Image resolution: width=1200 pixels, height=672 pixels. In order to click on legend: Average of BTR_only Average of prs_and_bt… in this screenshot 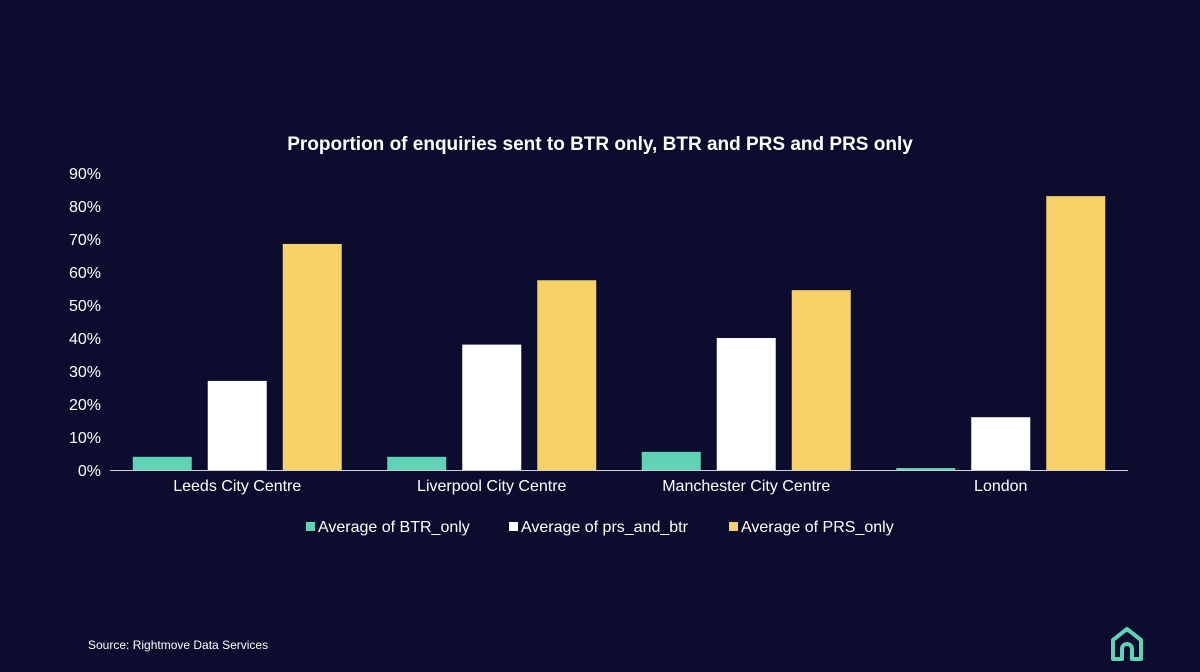, I will do `click(600, 527)`.